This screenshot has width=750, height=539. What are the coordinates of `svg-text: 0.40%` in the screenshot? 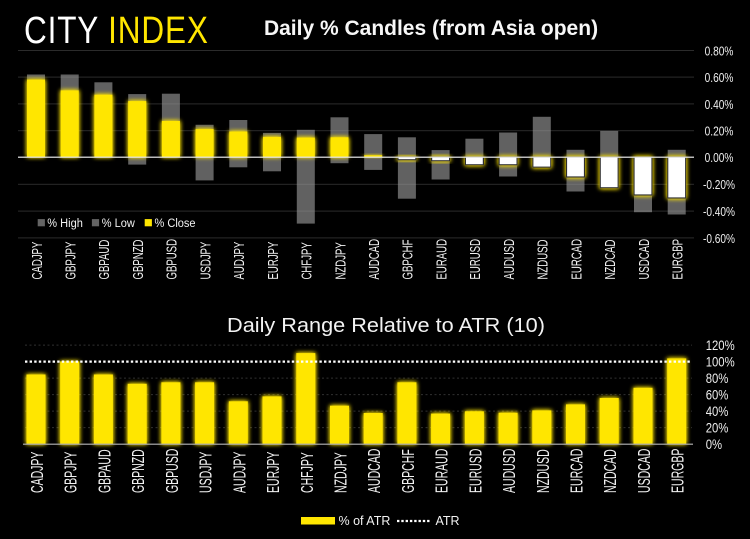 It's located at (719, 105).